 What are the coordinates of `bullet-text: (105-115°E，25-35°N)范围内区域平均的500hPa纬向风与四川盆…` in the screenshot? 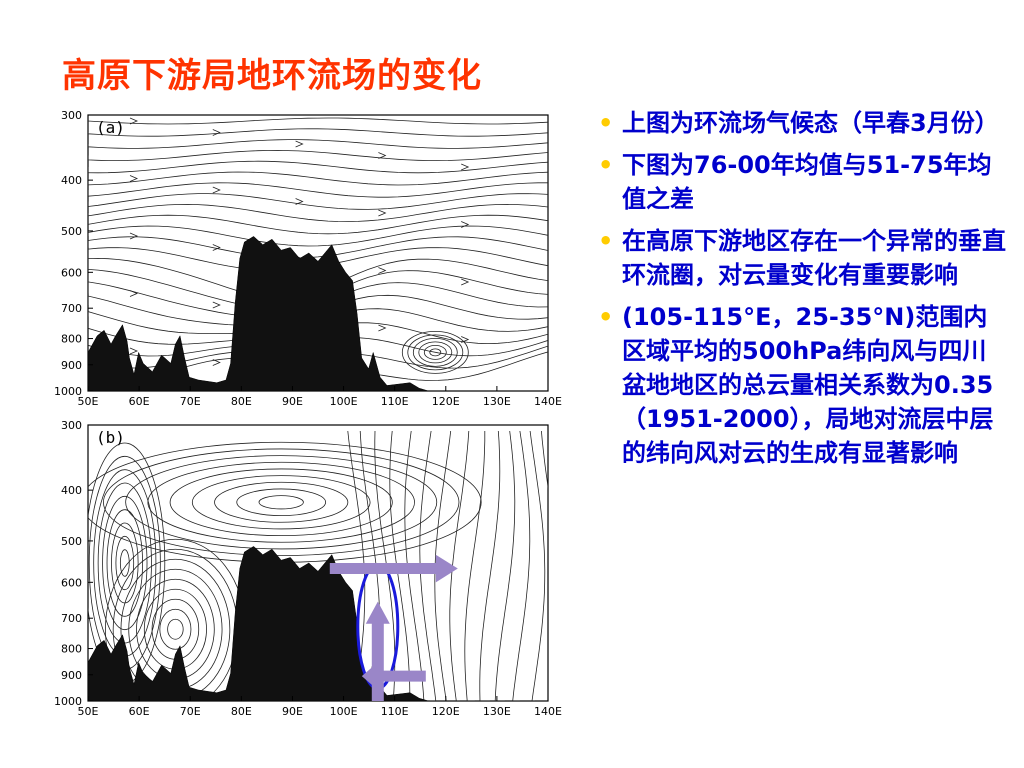 It's located at (808, 385).